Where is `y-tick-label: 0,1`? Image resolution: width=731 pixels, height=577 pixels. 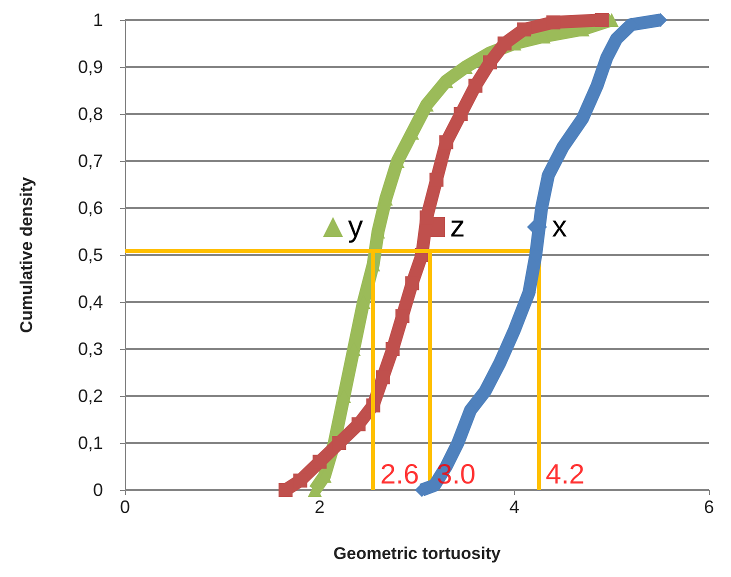
y-tick-label: 0,1 is located at coordinates (90, 443).